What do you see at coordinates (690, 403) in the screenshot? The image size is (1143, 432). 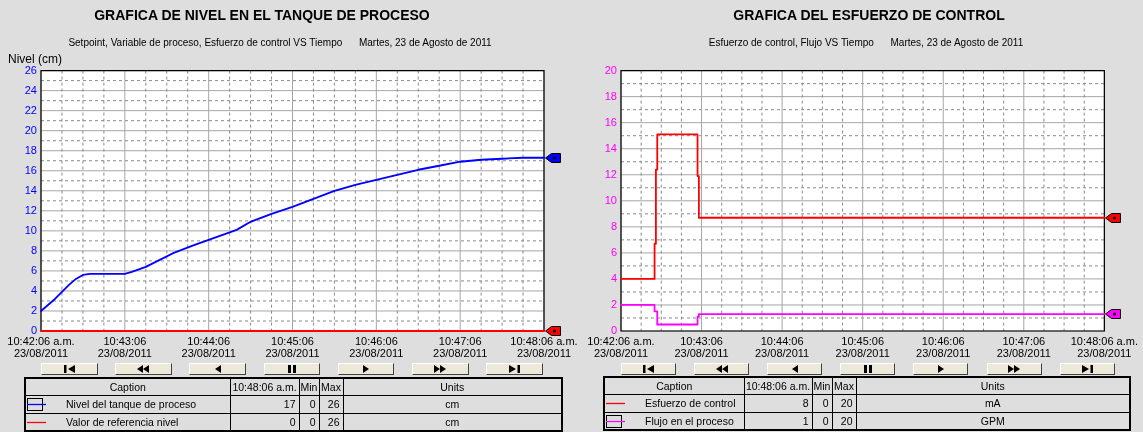 I see `legend-label: Esfuerzo de control` at bounding box center [690, 403].